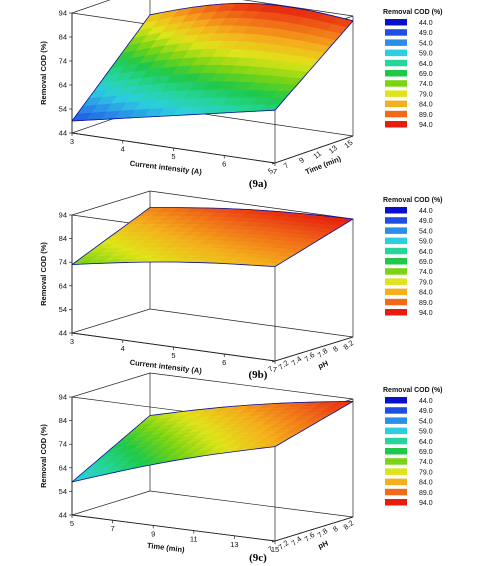 This screenshot has height=566, width=480. I want to click on z-tick-label: 84, so click(63, 37).